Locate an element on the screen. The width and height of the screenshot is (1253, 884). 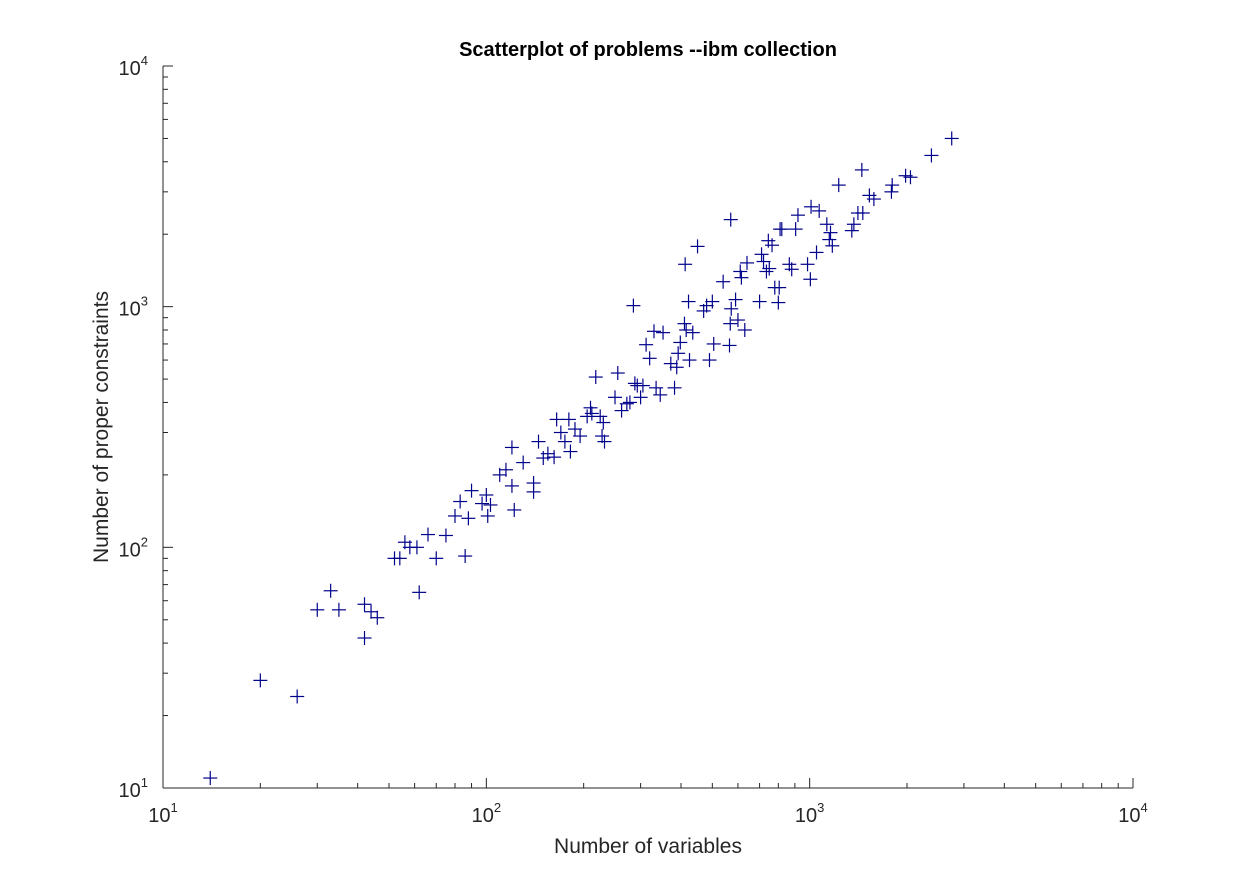
x-tick-label: 10³ is located at coordinates (809, 813).